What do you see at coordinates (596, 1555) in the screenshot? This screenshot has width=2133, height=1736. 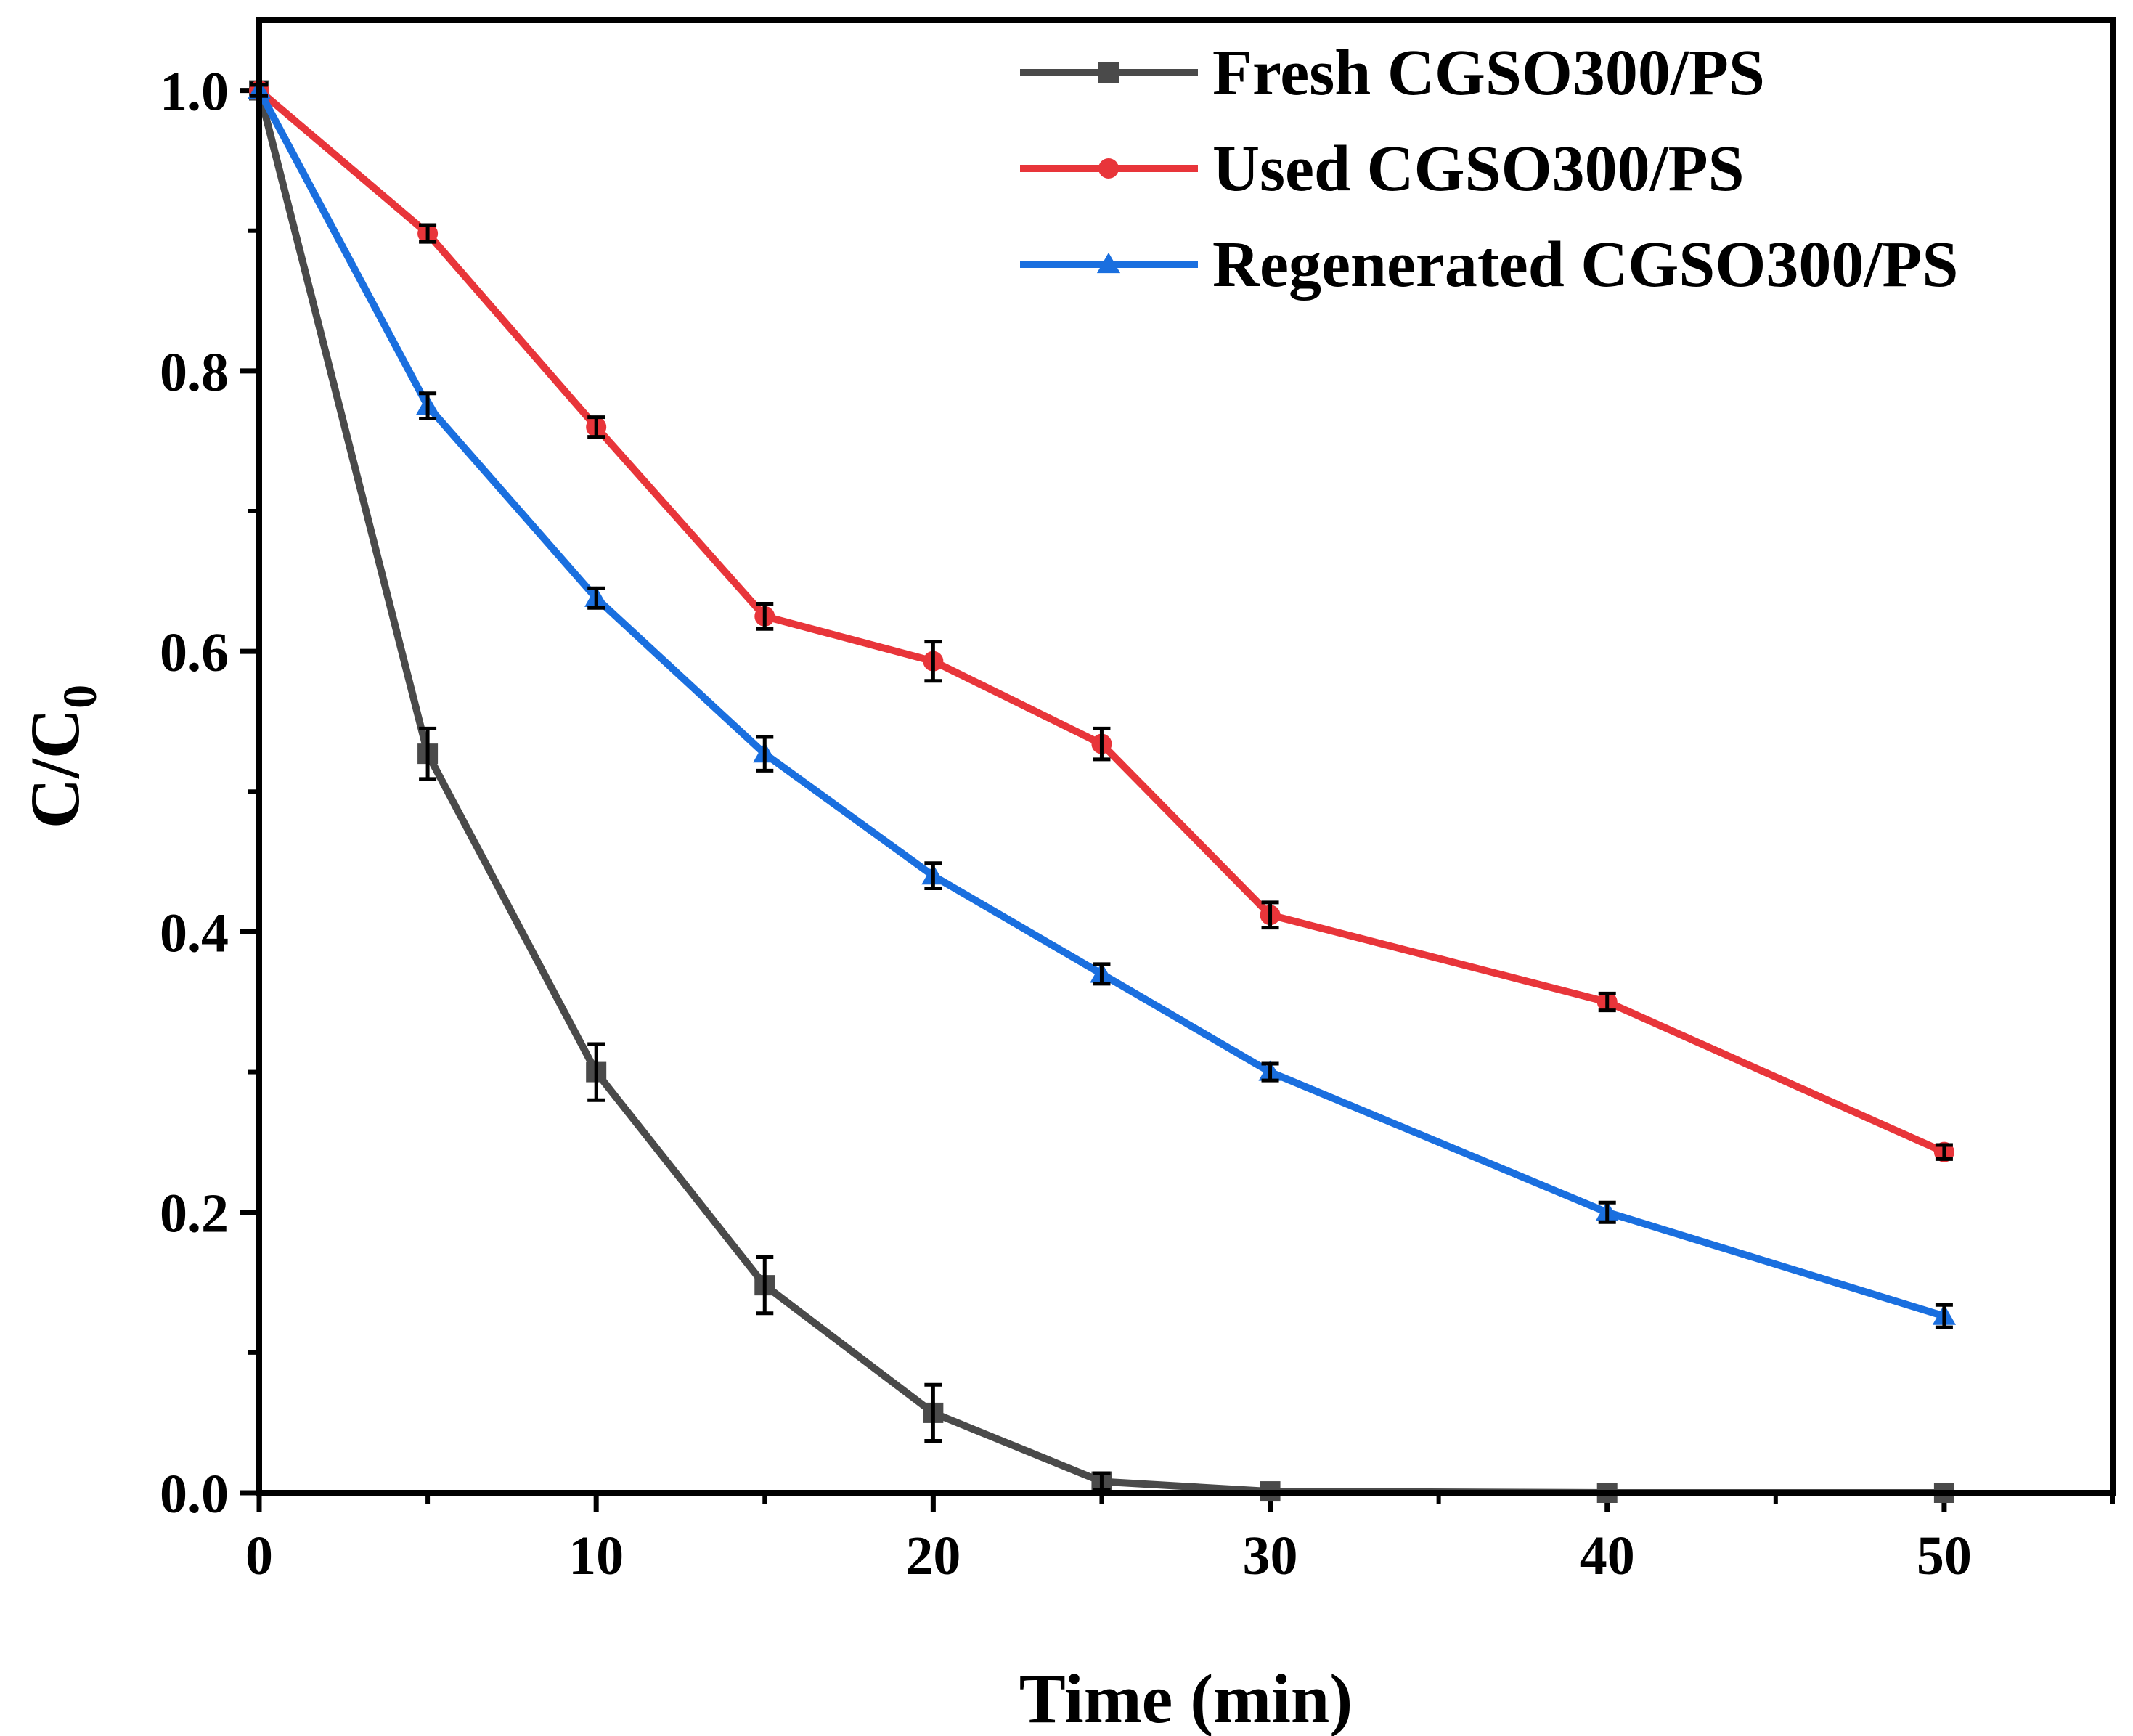 I see `x-tick-label: 10` at bounding box center [596, 1555].